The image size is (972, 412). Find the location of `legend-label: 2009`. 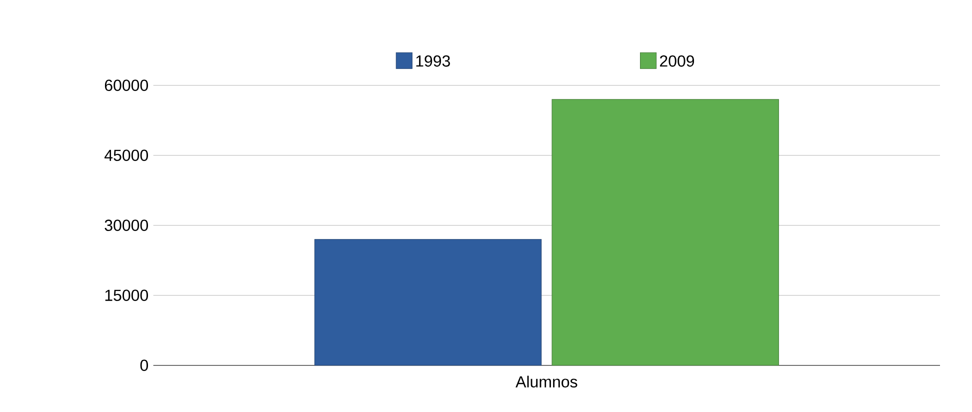

legend-label: 2009 is located at coordinates (677, 61).